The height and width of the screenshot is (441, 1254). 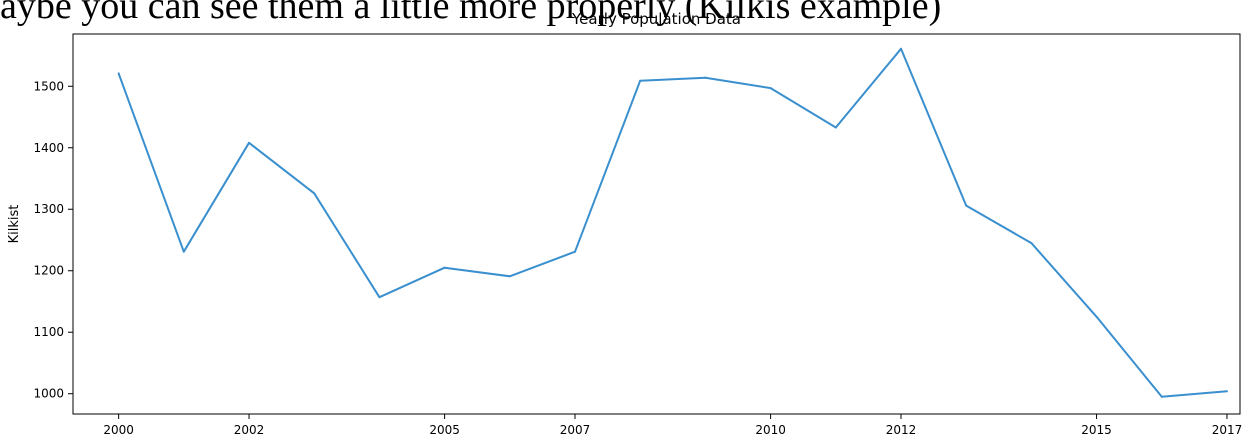 What do you see at coordinates (444, 430) in the screenshot?
I see `x-tick-label: 2005` at bounding box center [444, 430].